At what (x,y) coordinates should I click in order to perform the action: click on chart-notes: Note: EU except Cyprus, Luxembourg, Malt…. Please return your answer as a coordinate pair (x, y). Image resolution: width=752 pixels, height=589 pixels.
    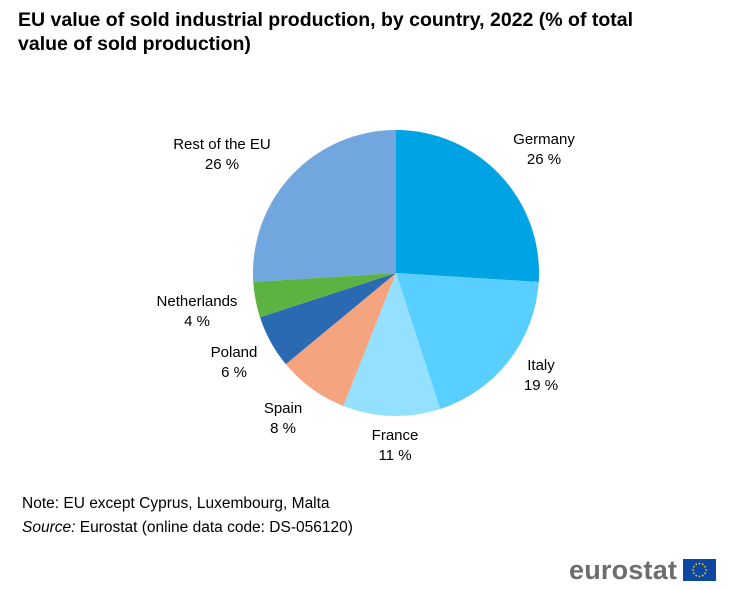
    Looking at the image, I should click on (187, 516).